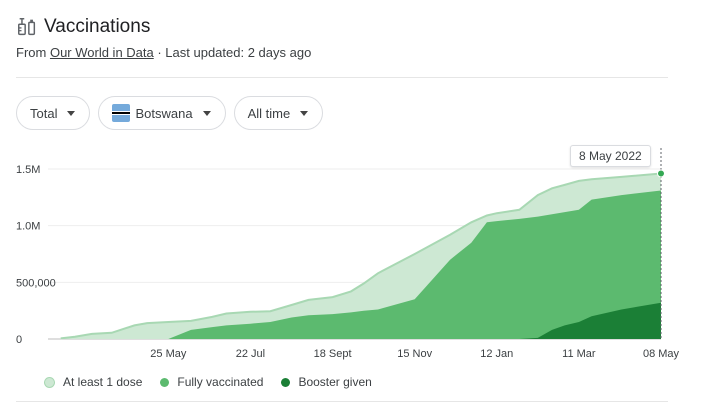 Image resolution: width=706 pixels, height=402 pixels. What do you see at coordinates (101, 52) in the screenshot?
I see `source-link: Our World in Data` at bounding box center [101, 52].